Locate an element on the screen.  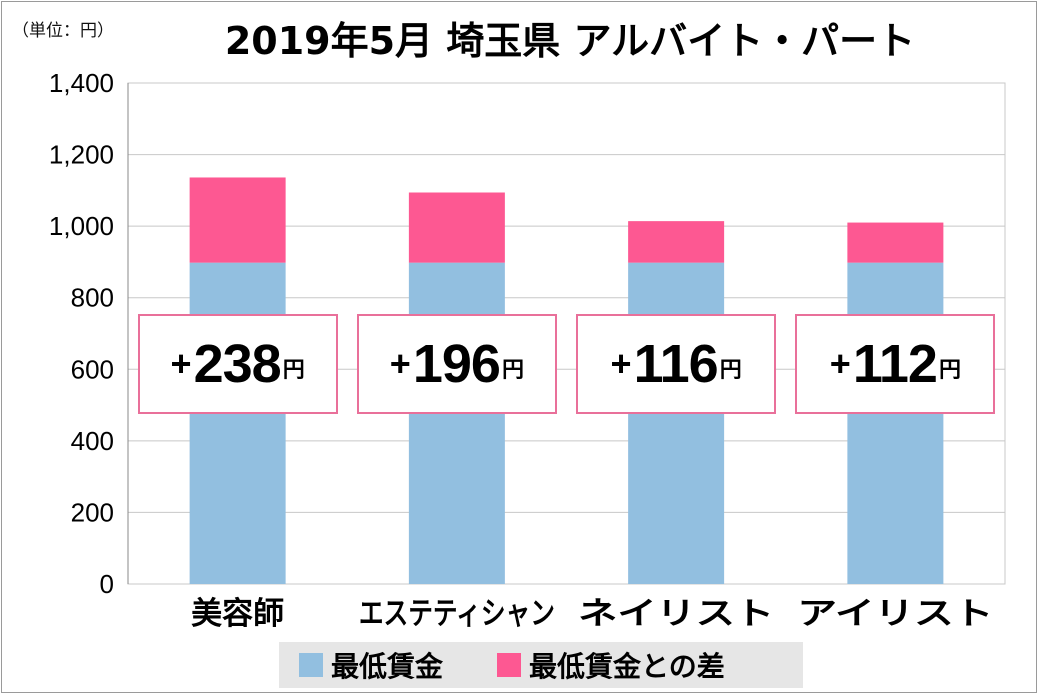
legend-item-base: 最低賃金 is located at coordinates (371, 665).